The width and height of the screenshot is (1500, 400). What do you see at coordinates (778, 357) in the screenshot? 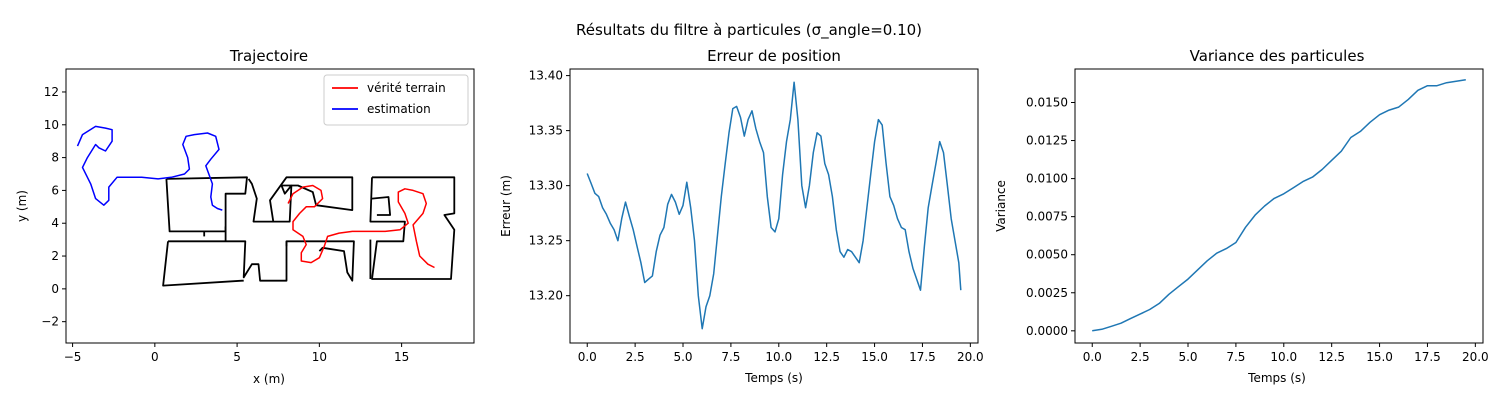
I see `error-xtick-label: 10.0` at bounding box center [778, 357].